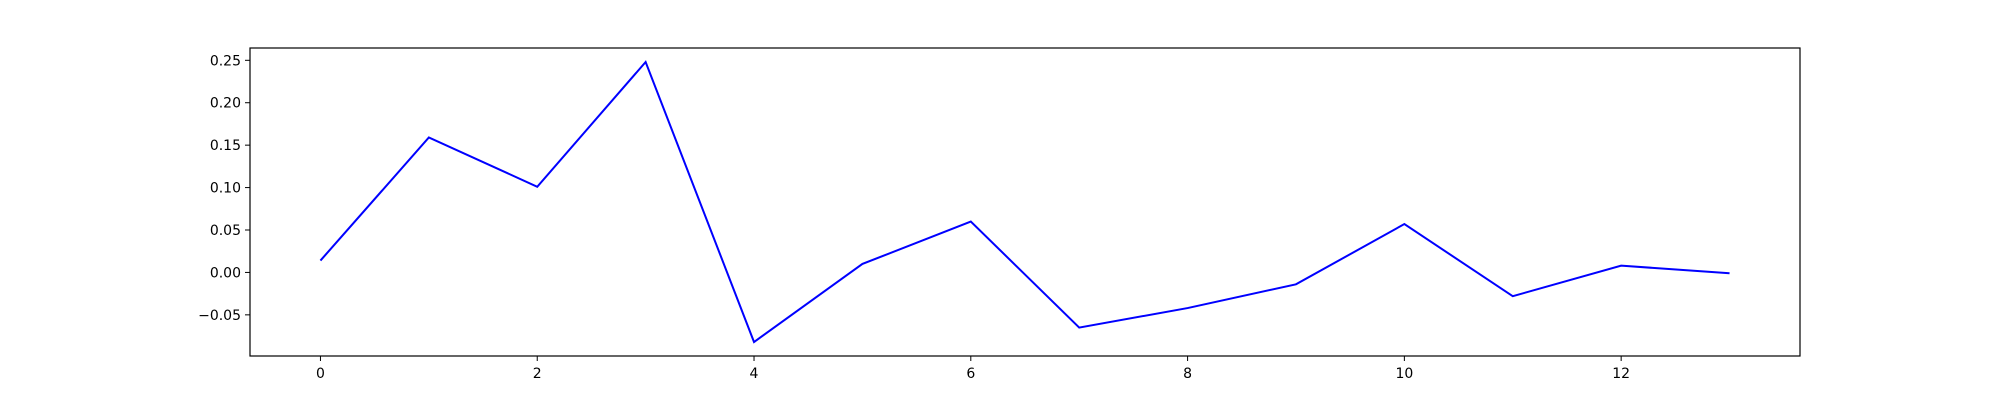 Image resolution: width=2000 pixels, height=404 pixels. What do you see at coordinates (1621, 374) in the screenshot?
I see `x-tick-label: 12` at bounding box center [1621, 374].